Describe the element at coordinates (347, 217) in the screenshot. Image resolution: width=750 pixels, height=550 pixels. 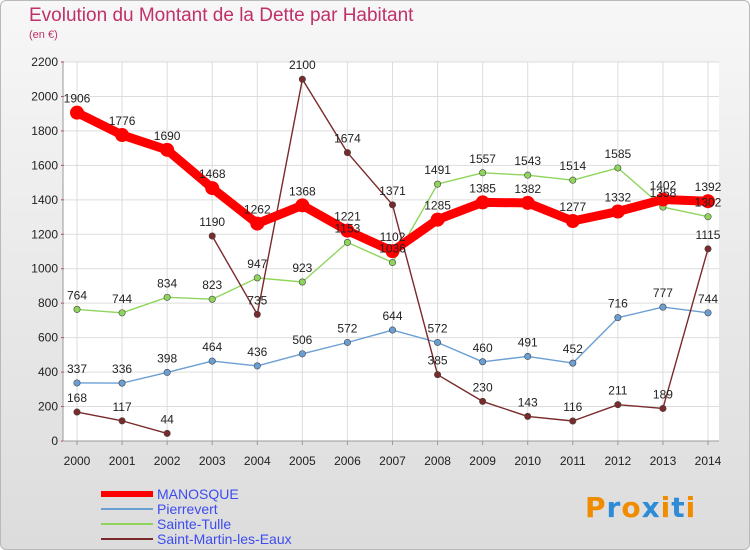
I see `data-label: 1221` at that location.